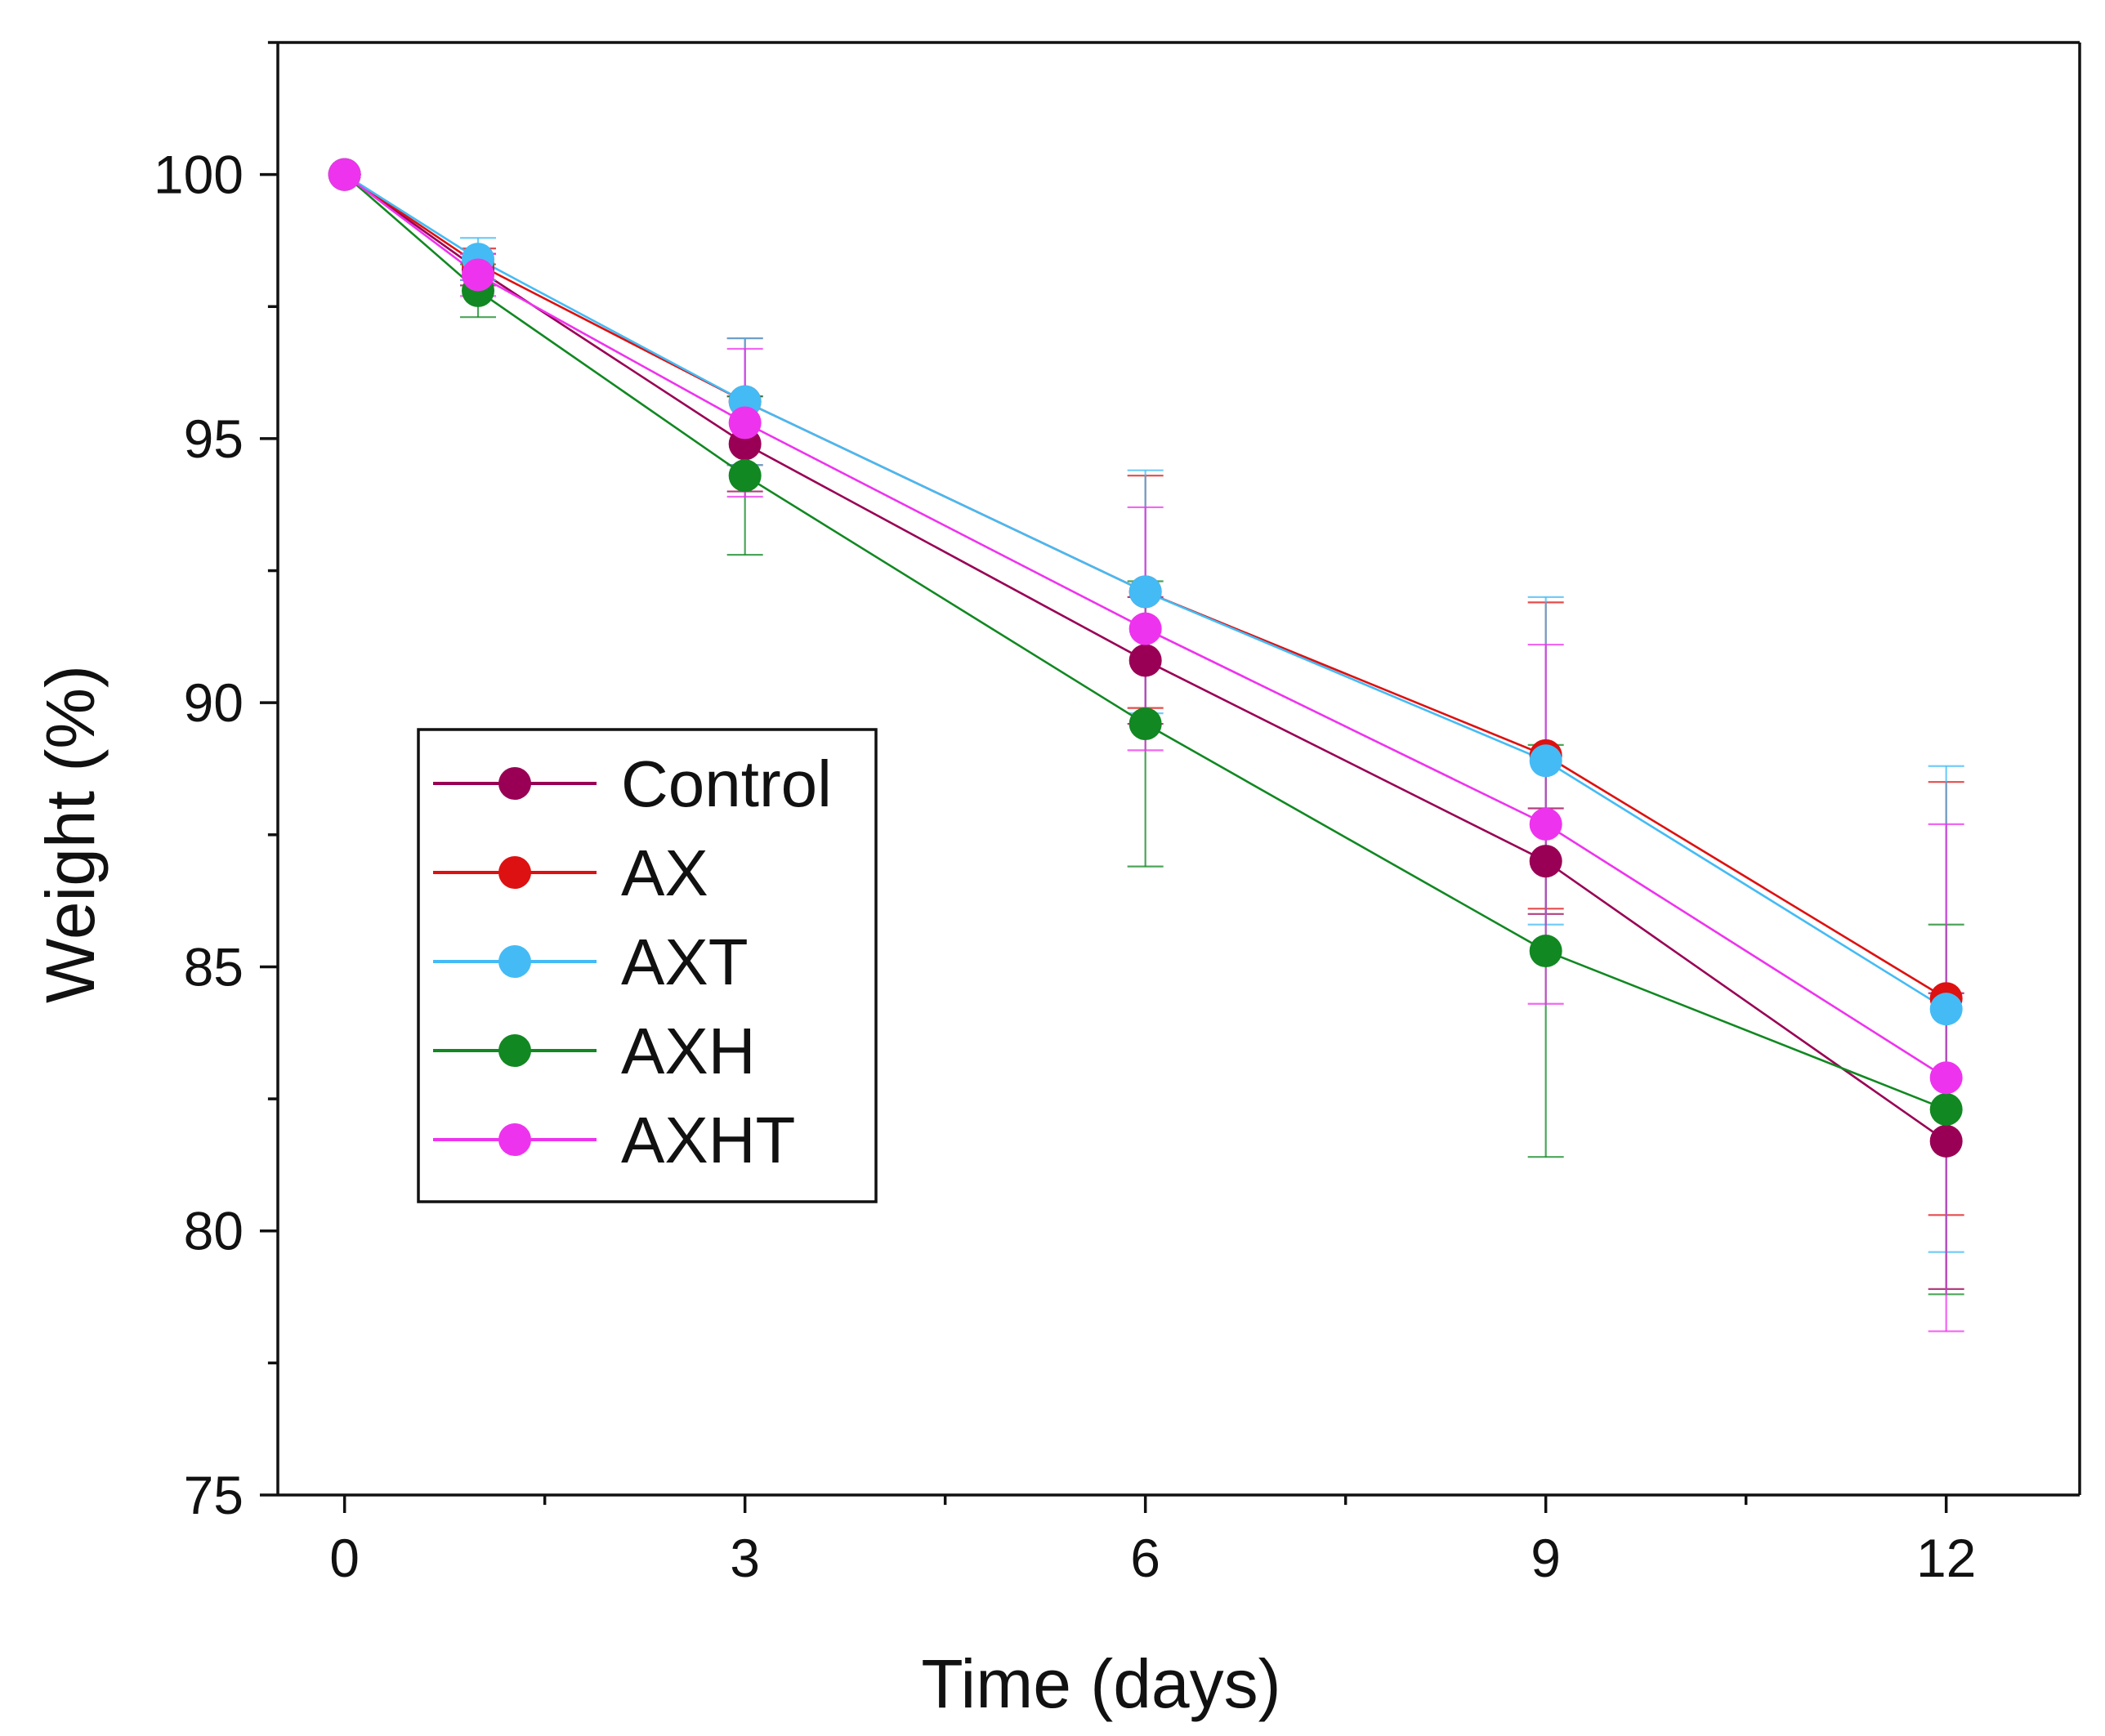 This screenshot has width=2105, height=1736. Describe the element at coordinates (345, 1558) in the screenshot. I see `x-tick-label: 0` at that location.